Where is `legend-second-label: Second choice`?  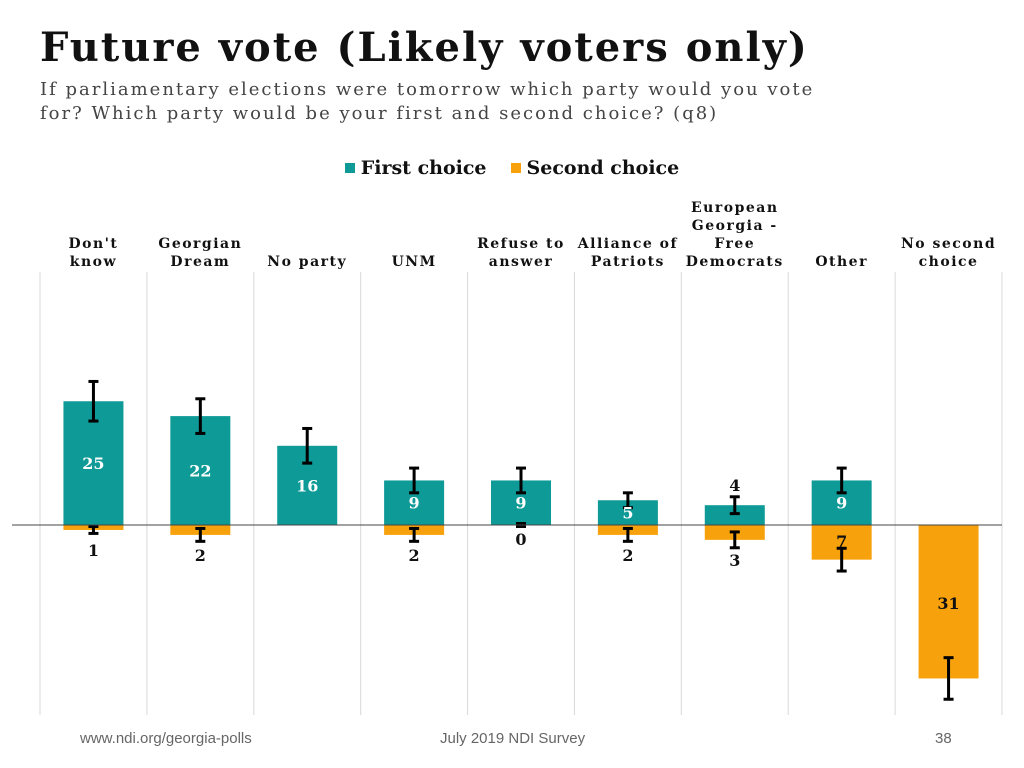 legend-second-label: Second choice is located at coordinates (603, 168).